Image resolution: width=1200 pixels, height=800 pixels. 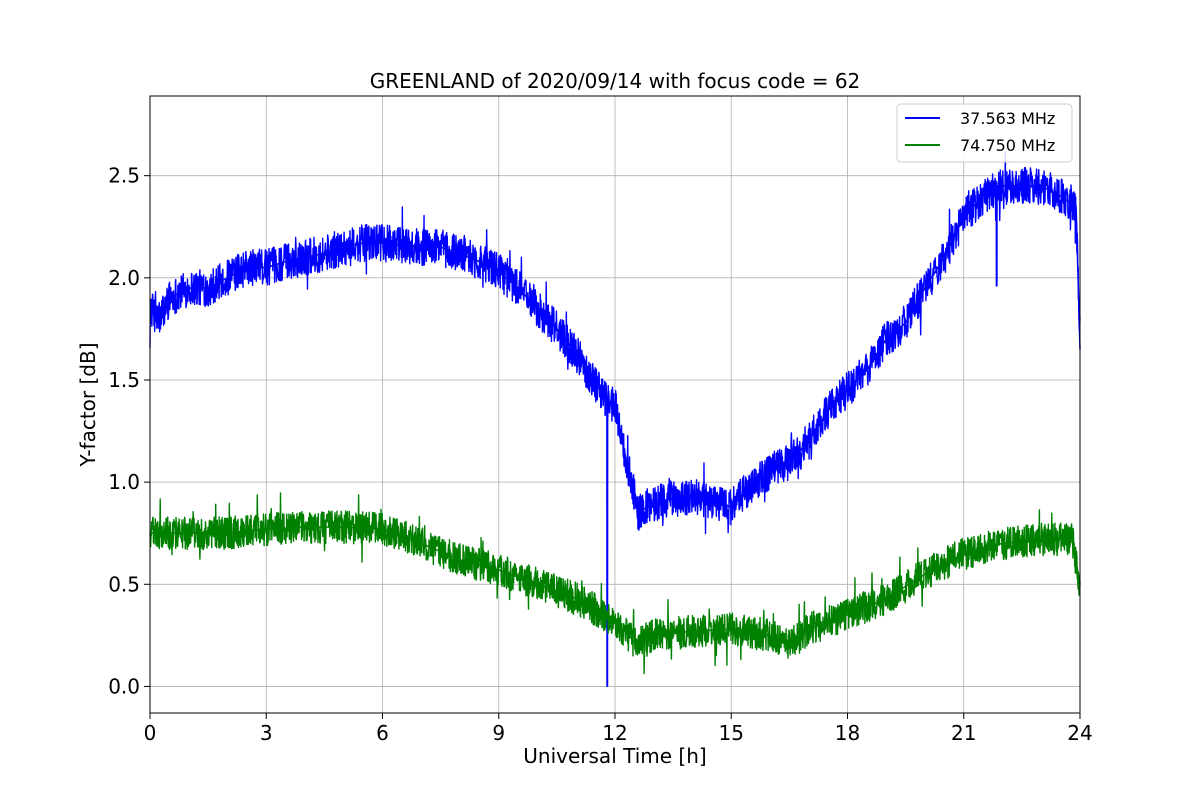 I want to click on legend-label: 37.563 MHz, so click(x=1007, y=118).